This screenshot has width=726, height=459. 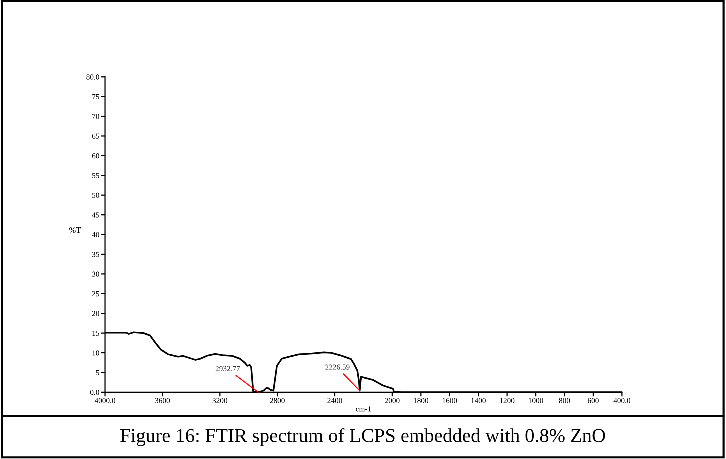 What do you see at coordinates (363, 437) in the screenshot?
I see `caption: Figure 16: FTIR spectrum of LCPS embedded with 0.8% ZnO` at bounding box center [363, 437].